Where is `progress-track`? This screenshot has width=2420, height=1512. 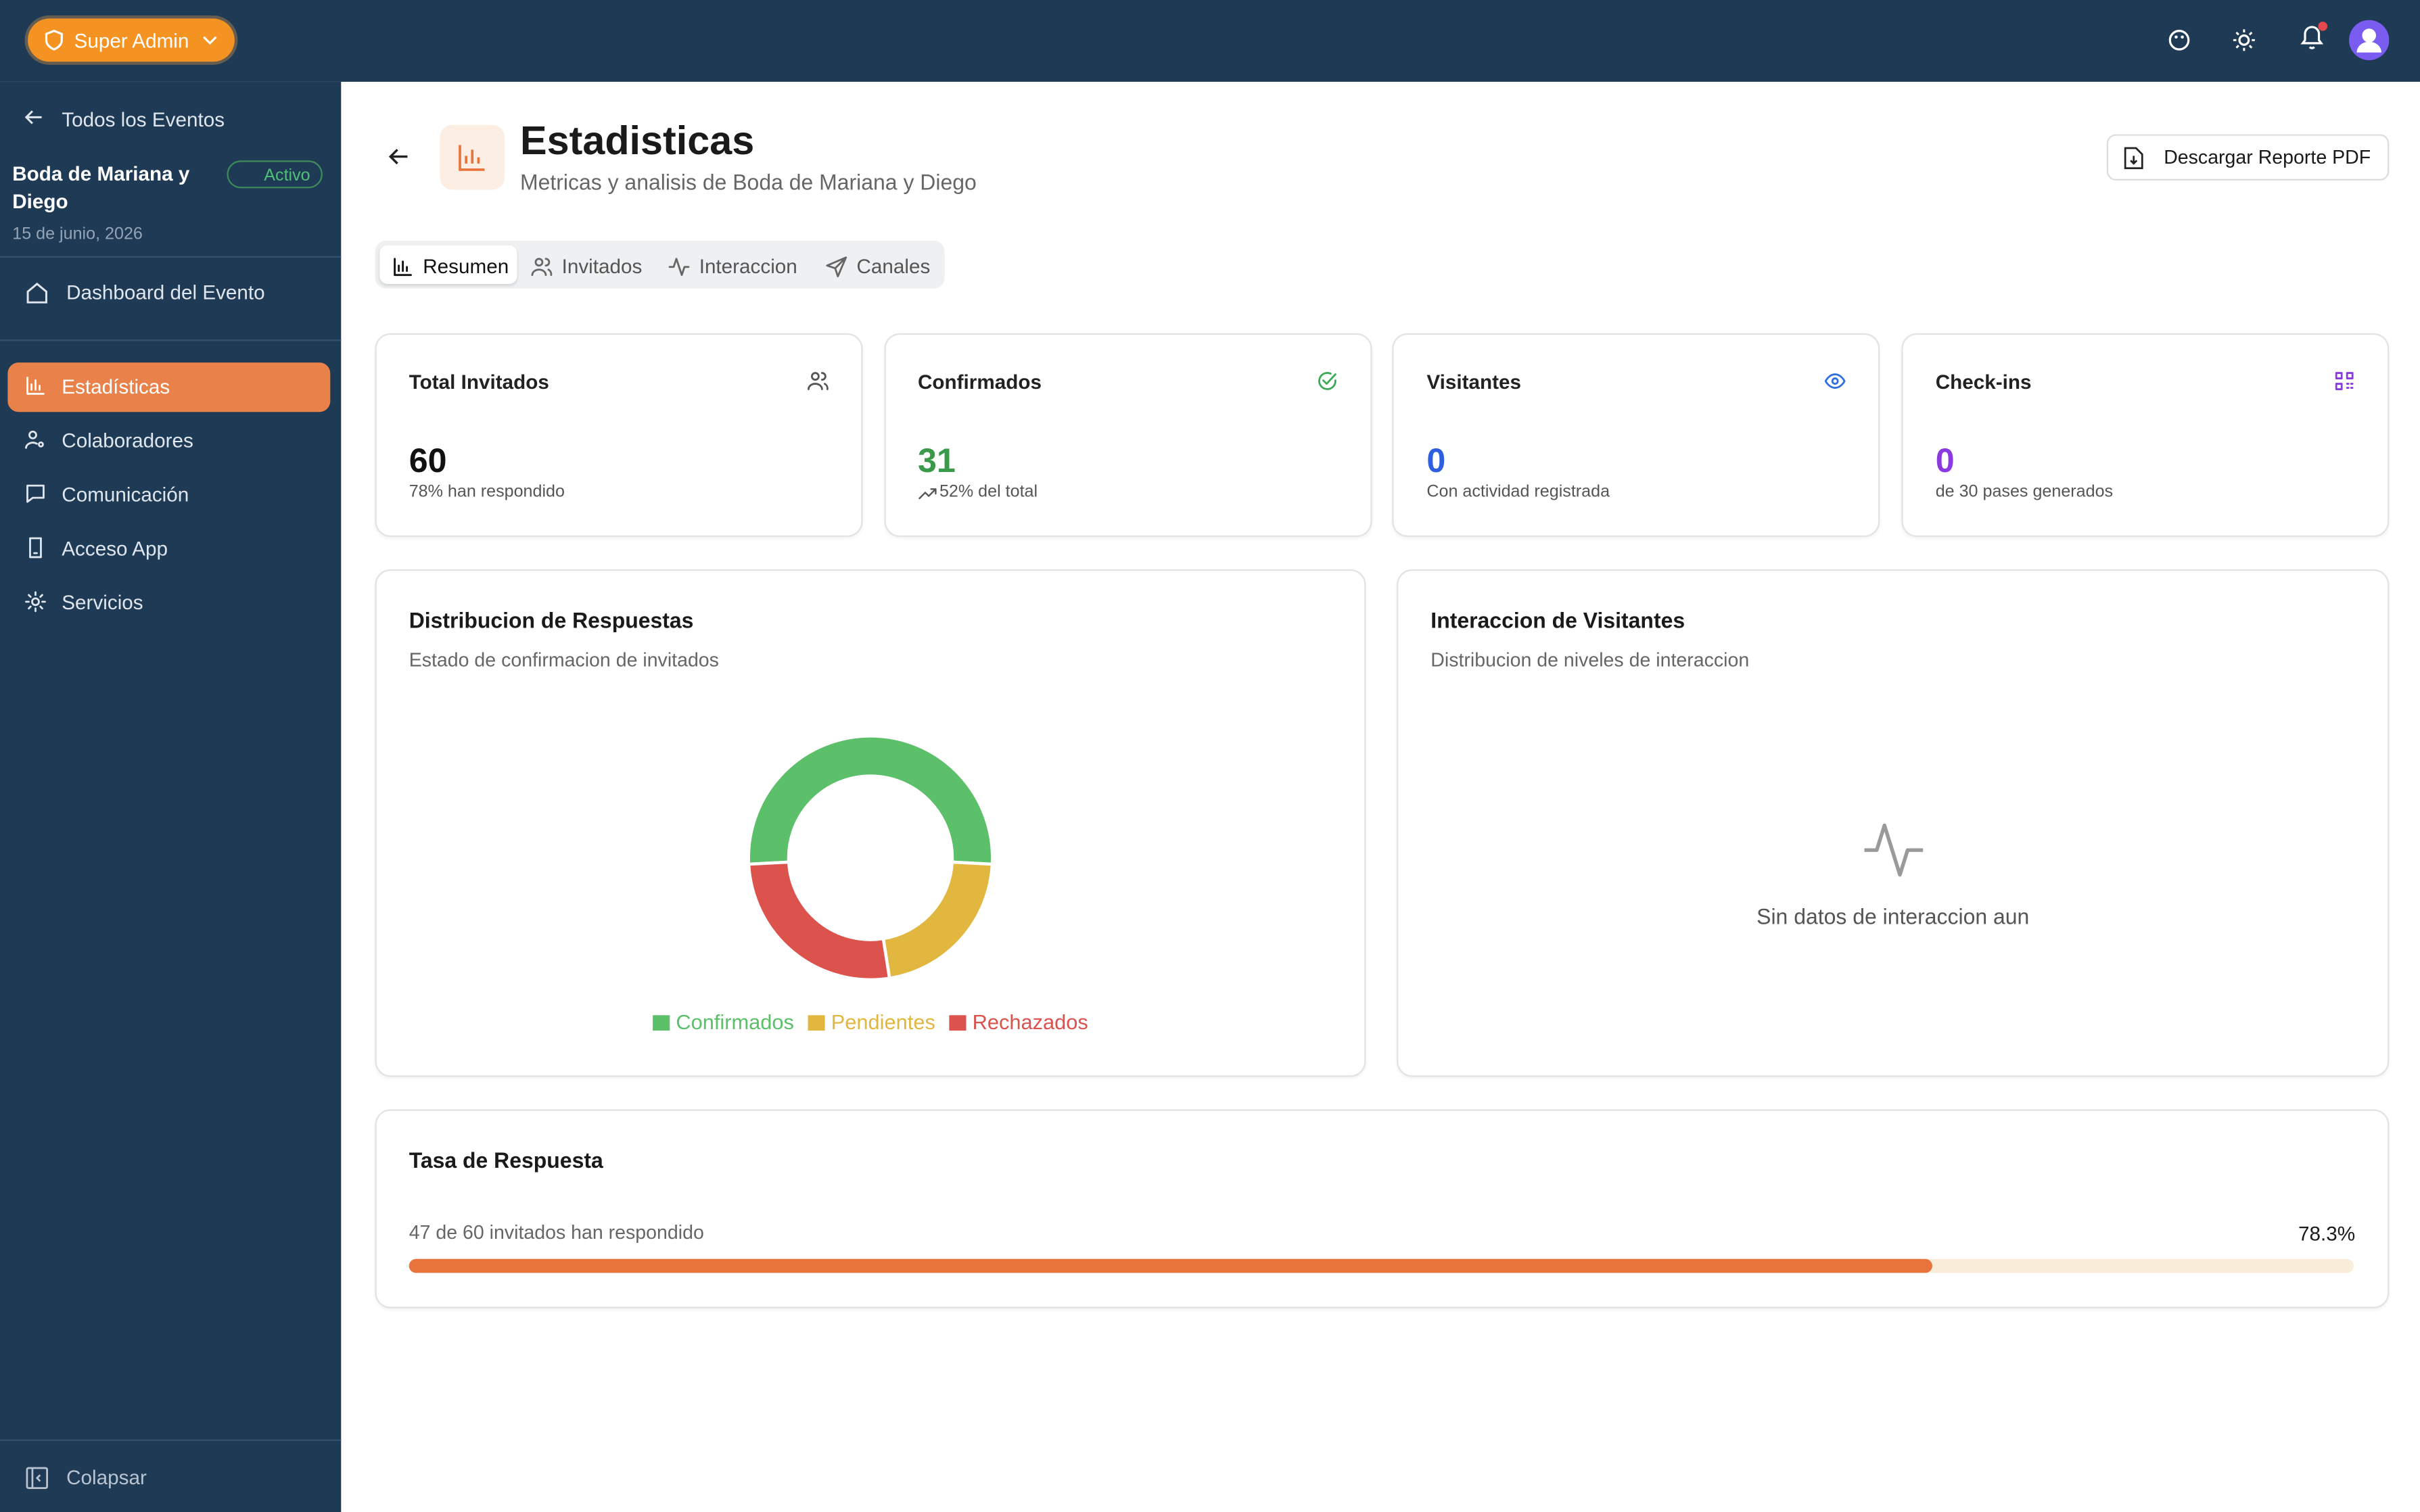 progress-track is located at coordinates (1381, 1265).